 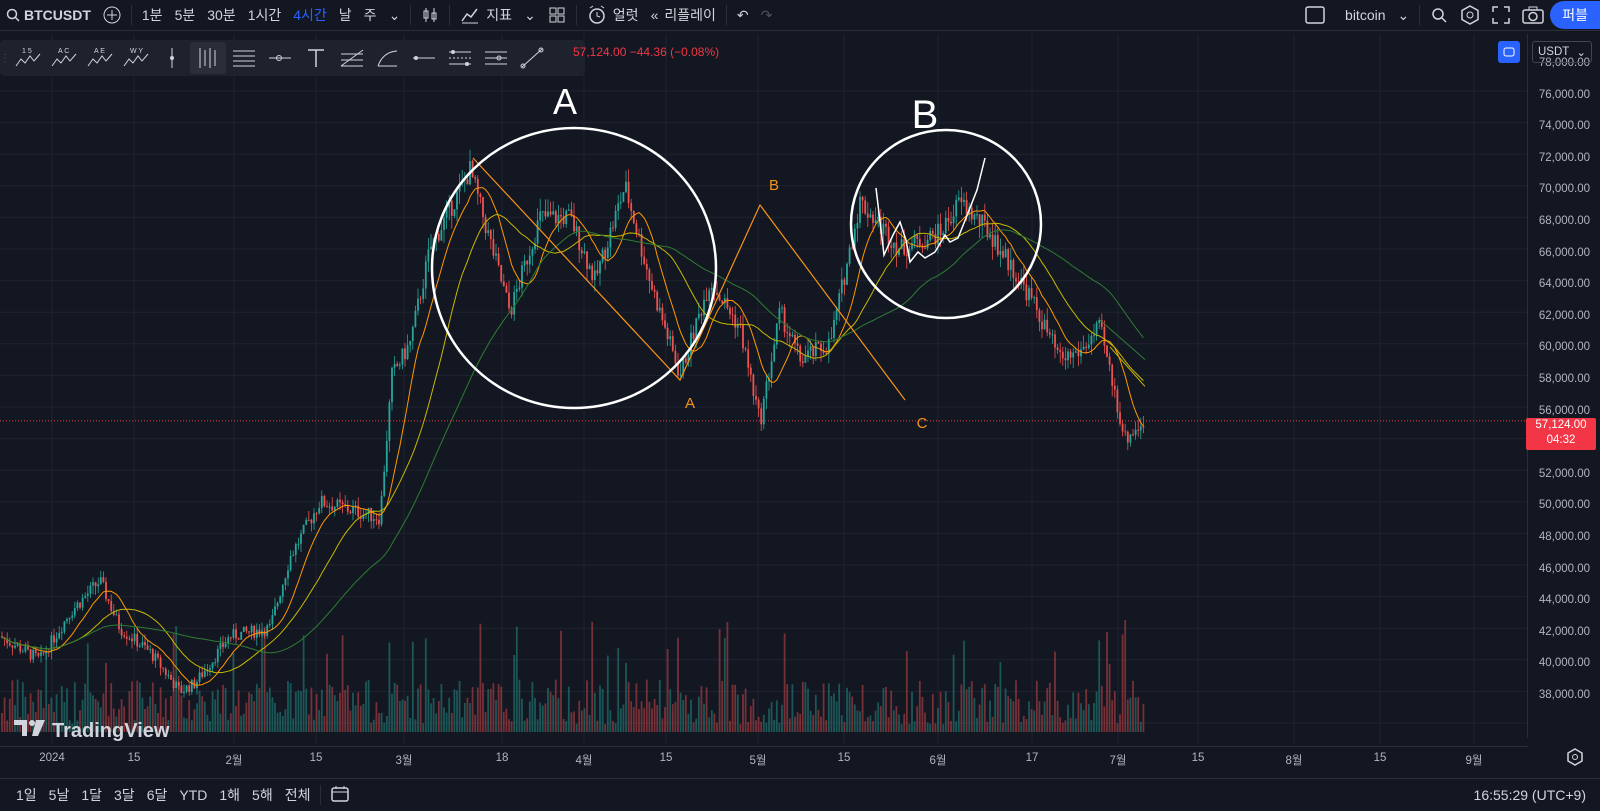 What do you see at coordinates (930, 210) in the screenshot?
I see `handwritten-w-pattern` at bounding box center [930, 210].